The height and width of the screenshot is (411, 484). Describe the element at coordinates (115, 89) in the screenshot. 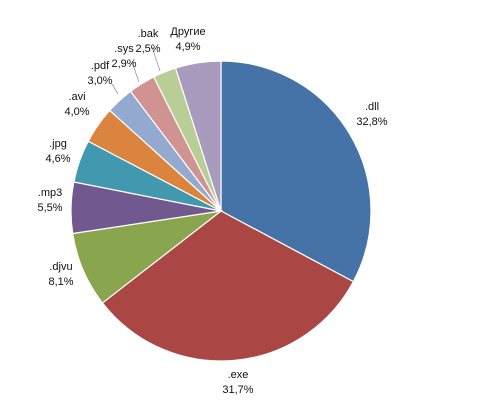

I see `leader-line-pdf` at that location.